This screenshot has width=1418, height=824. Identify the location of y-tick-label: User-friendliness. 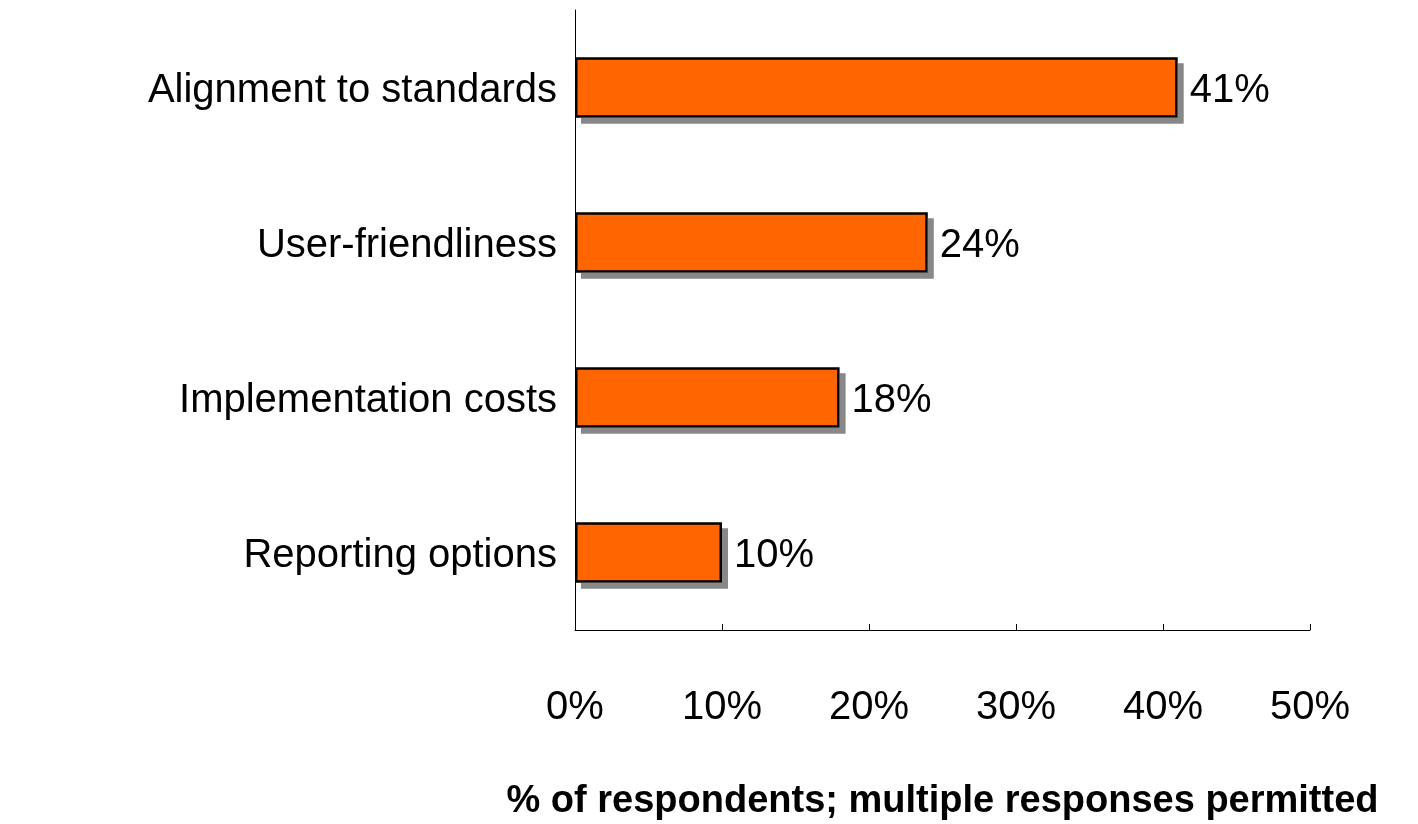
(406, 242).